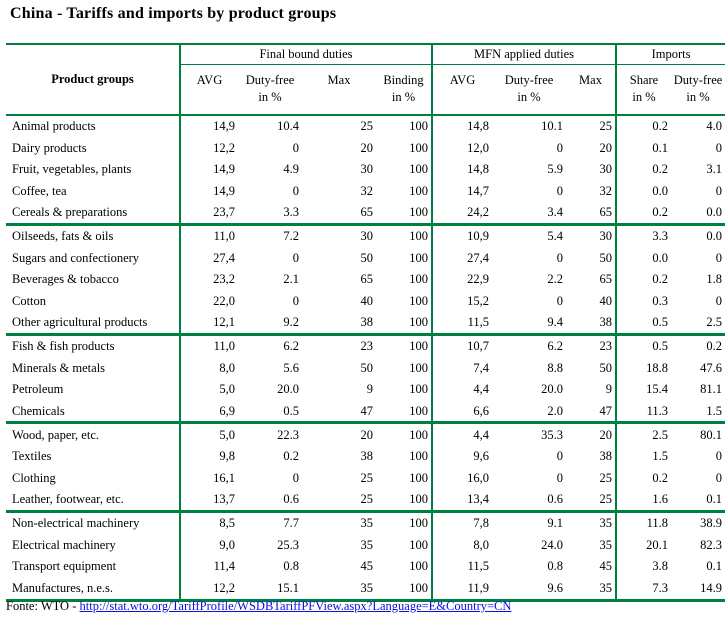  What do you see at coordinates (555, 587) in the screenshot?
I see `cell-mfn-duty-free: 9.6` at bounding box center [555, 587].